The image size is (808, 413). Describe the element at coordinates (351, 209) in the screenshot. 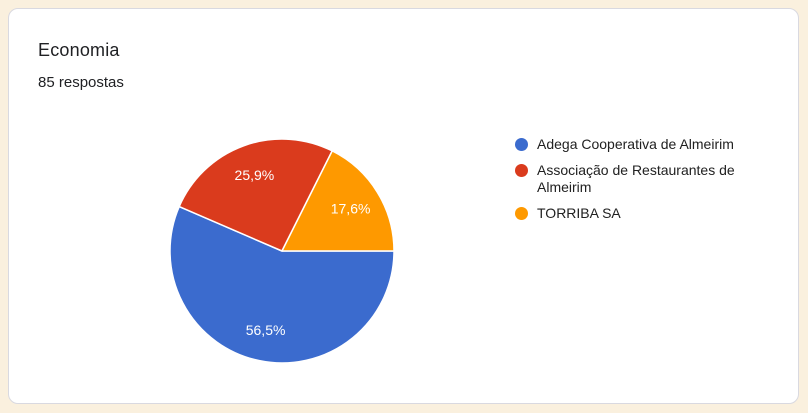

I see `pie-slice-label: 17,6%` at that location.